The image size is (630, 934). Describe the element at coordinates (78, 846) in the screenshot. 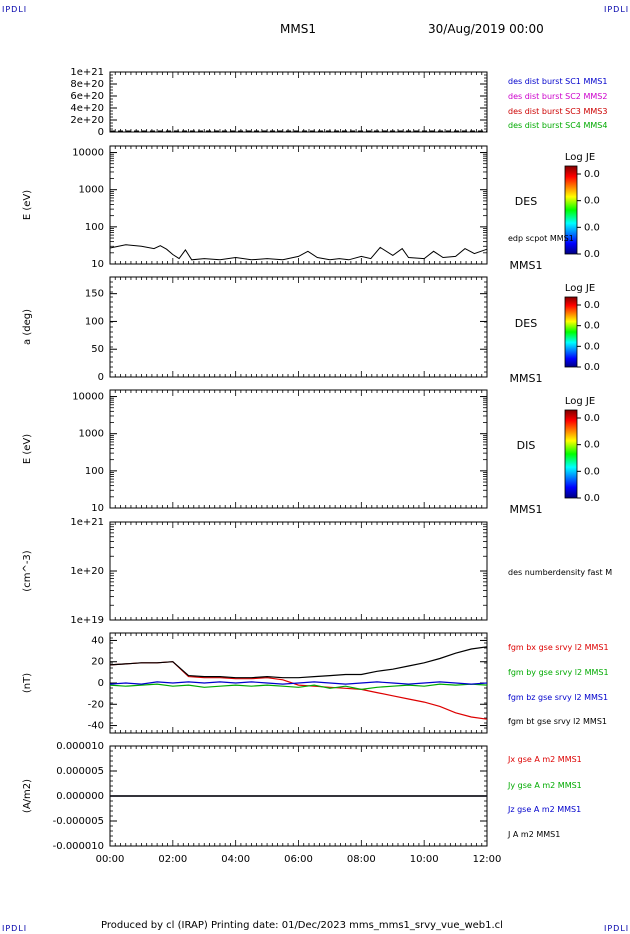

I see `y-tick-label: -0.000010` at that location.